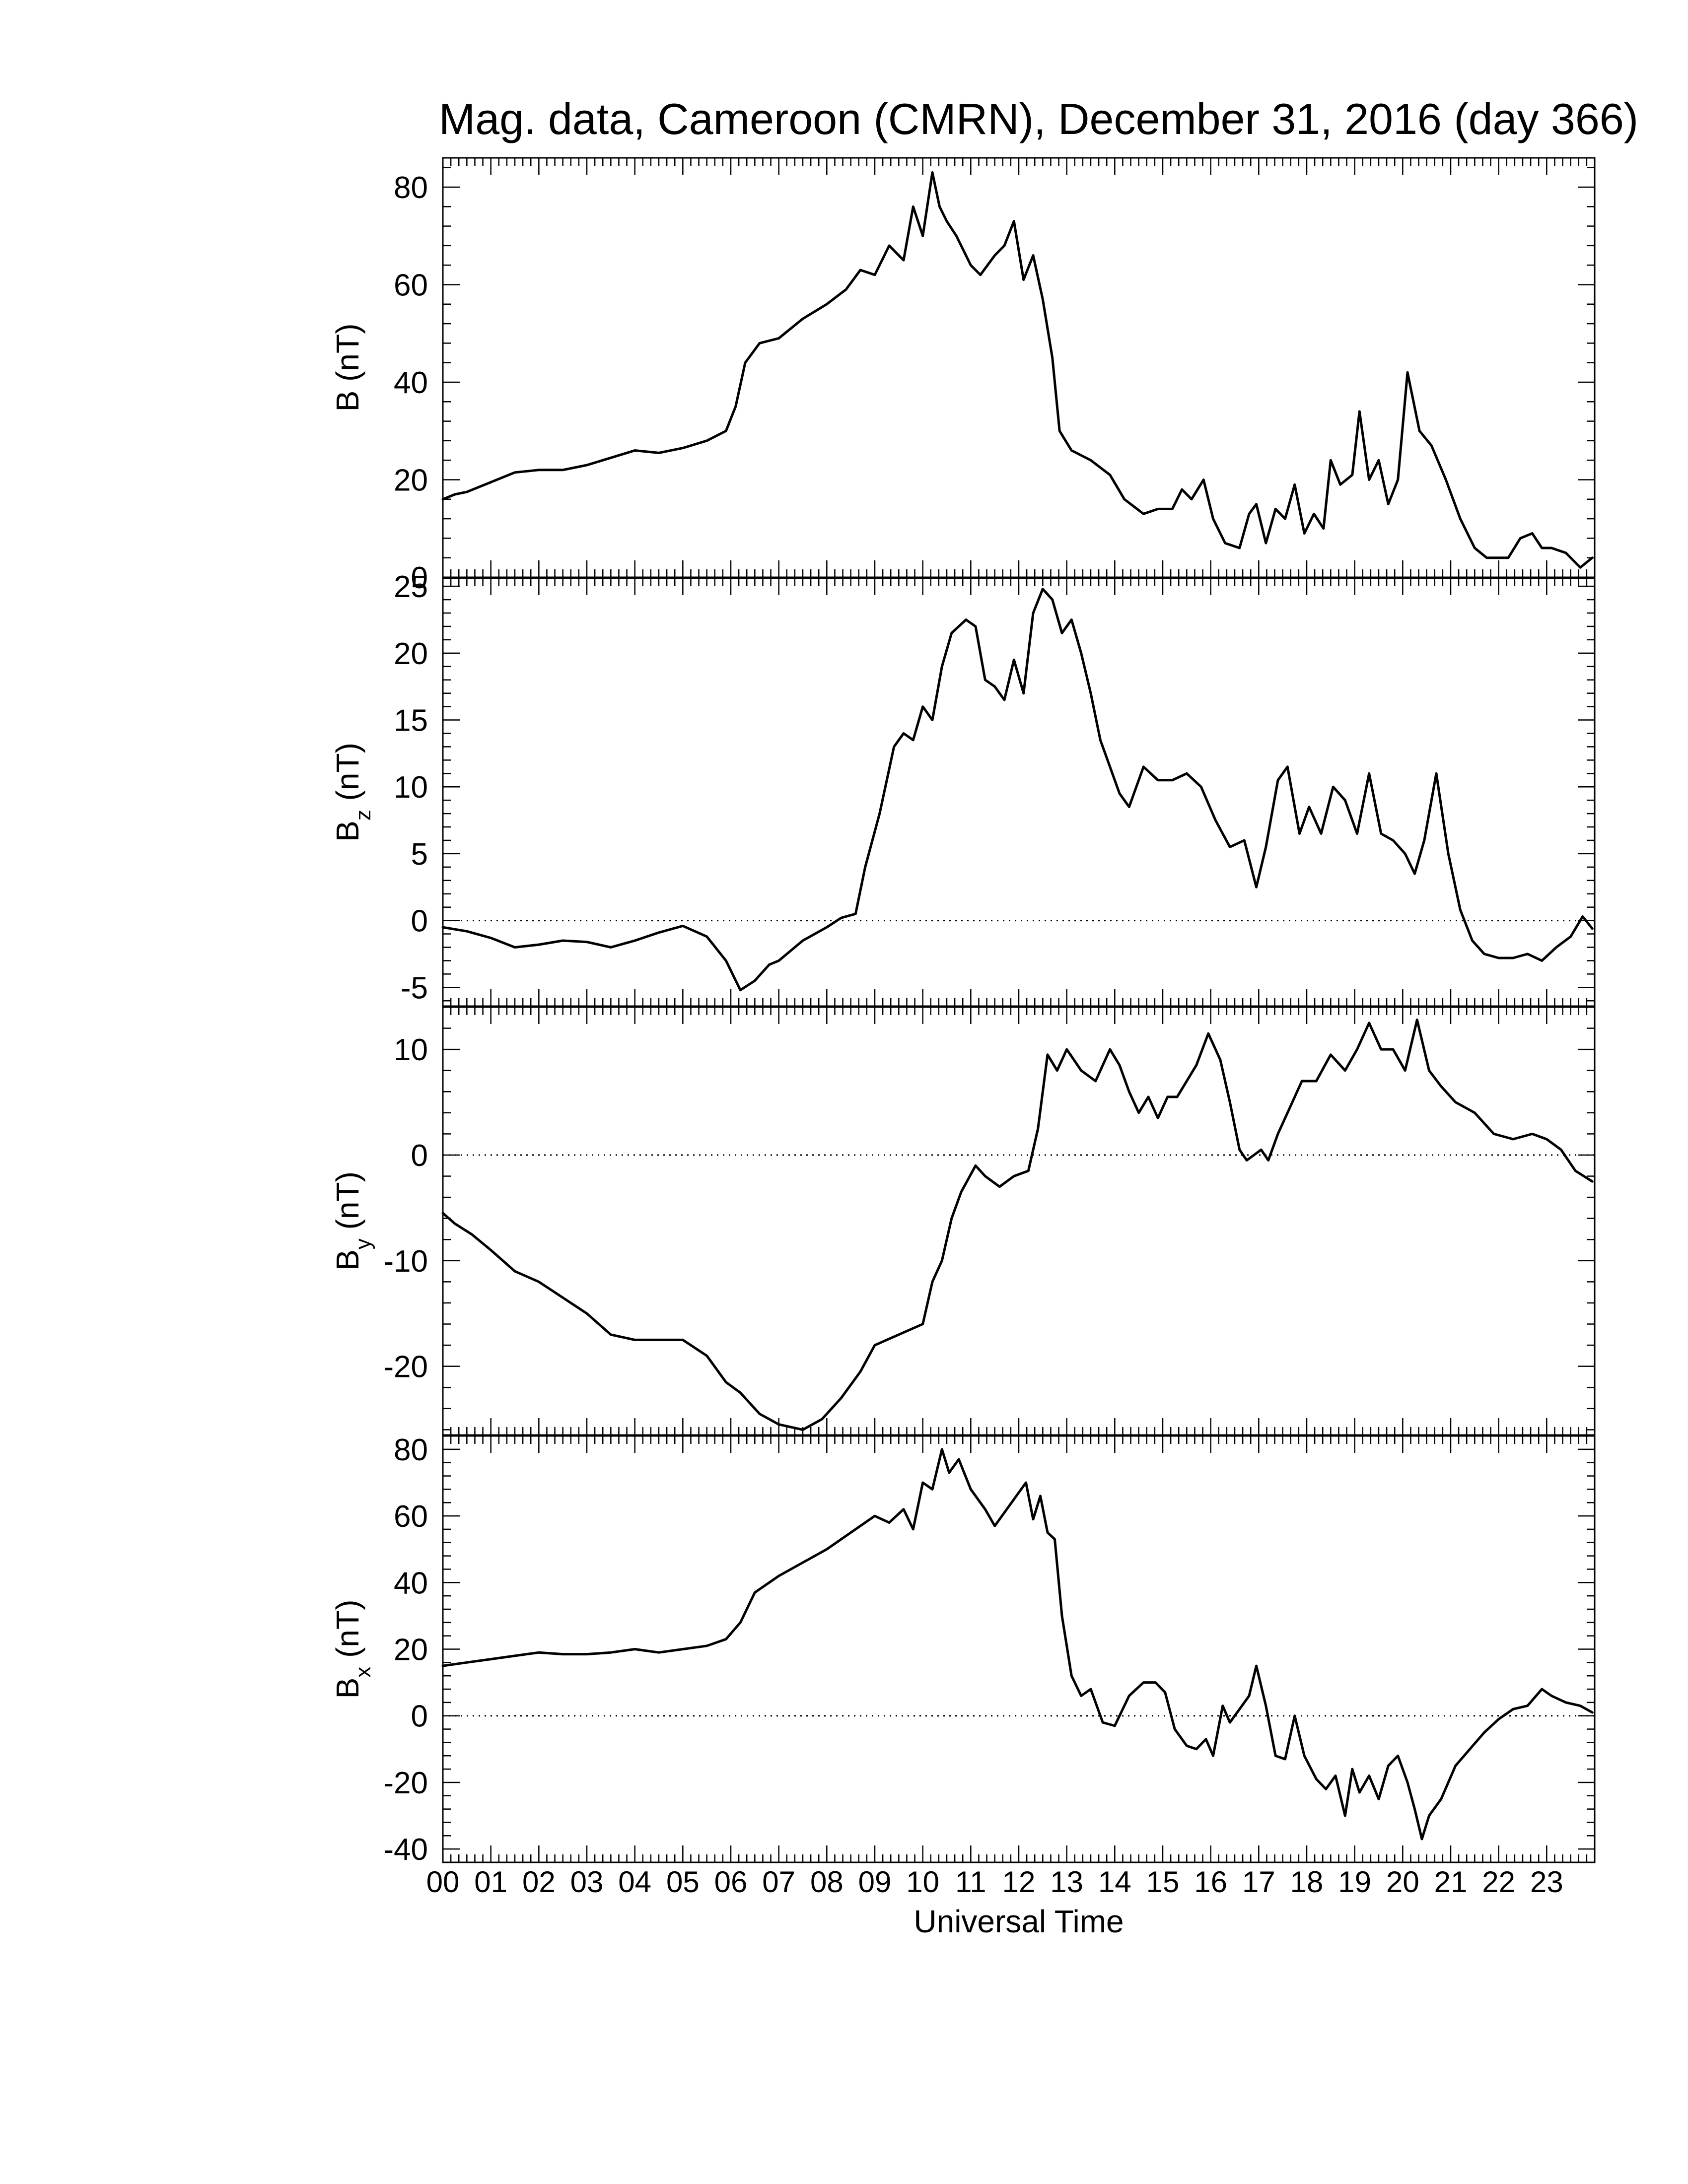  Describe the element at coordinates (778, 1882) in the screenshot. I see `x-tick-label: 07` at that location.